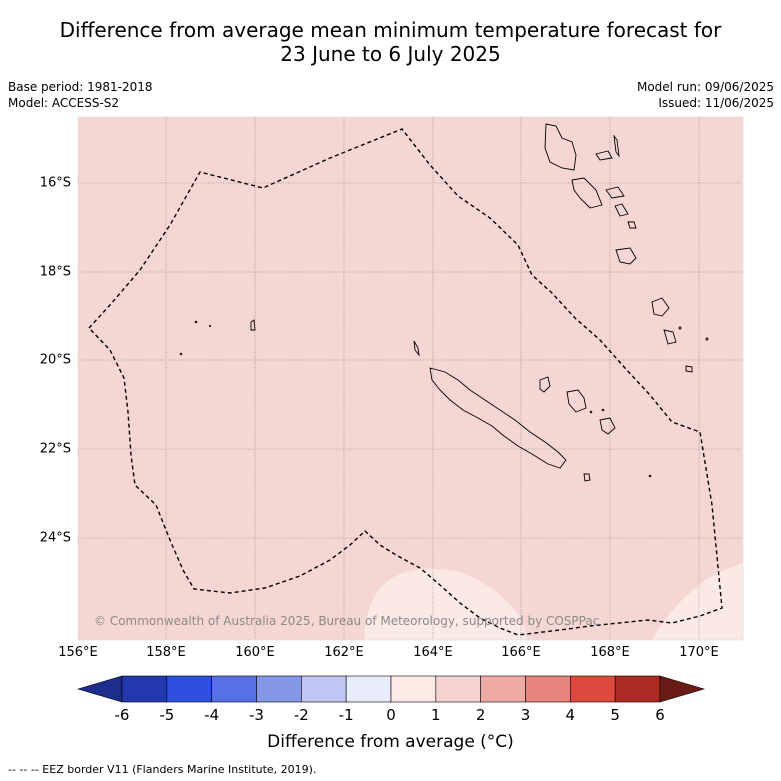 The height and width of the screenshot is (781, 781). Describe the element at coordinates (346, 715) in the screenshot. I see `colorbar-tick-label: -1` at that location.